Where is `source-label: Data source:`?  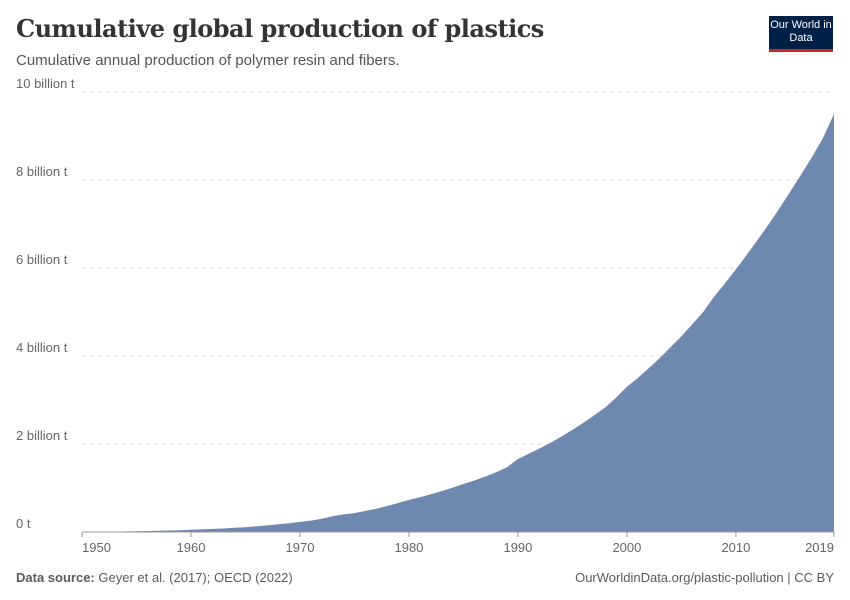
source-label: Data source: is located at coordinates (55, 577).